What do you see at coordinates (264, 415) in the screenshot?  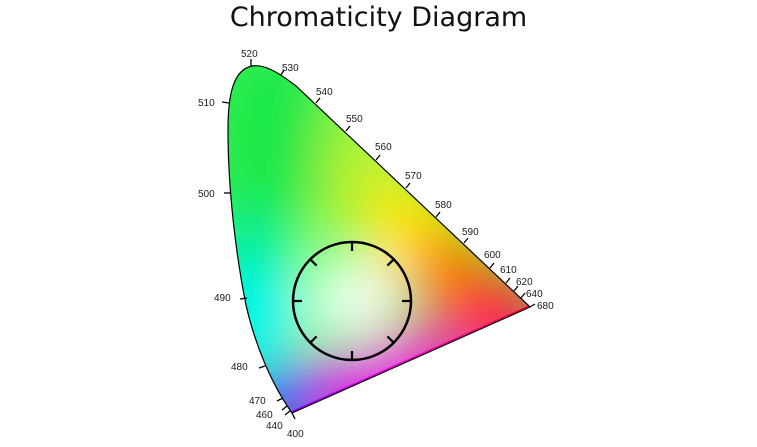 I see `wavelength-label-460: 460` at bounding box center [264, 415].